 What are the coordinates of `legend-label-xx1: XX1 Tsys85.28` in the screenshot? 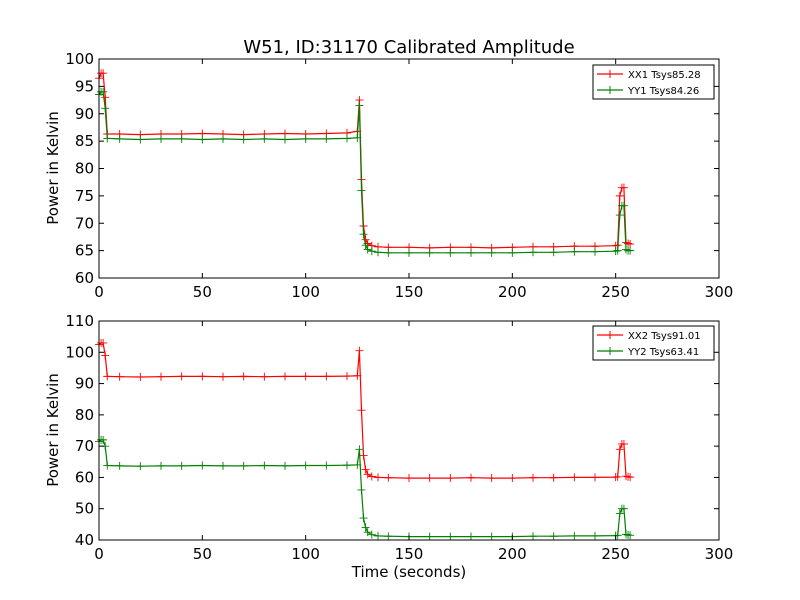 It's located at (664, 75).